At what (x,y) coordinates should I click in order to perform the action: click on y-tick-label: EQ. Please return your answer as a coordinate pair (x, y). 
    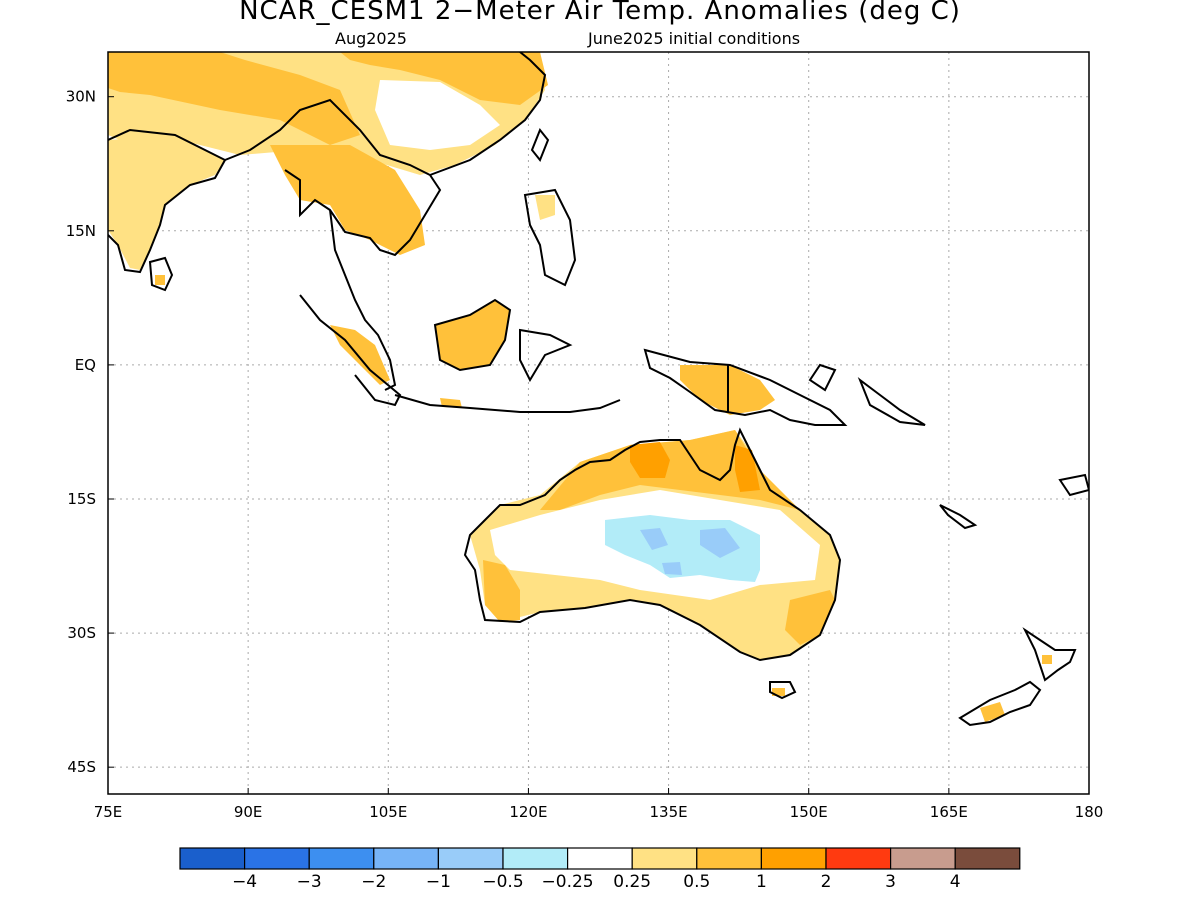
    Looking at the image, I should click on (85, 365).